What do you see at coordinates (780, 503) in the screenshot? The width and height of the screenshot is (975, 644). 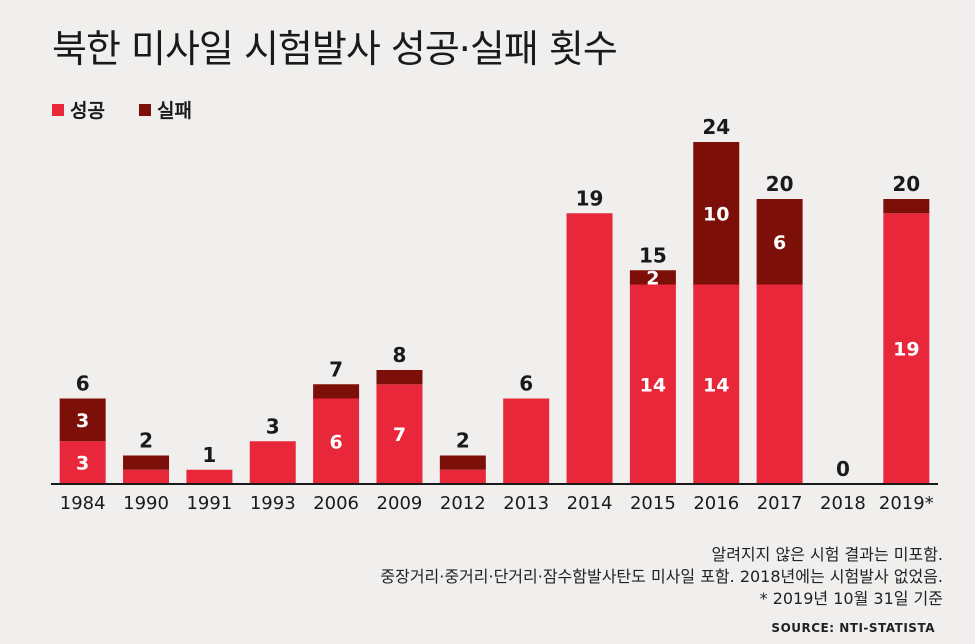 I see `x-tick-label: 2017` at bounding box center [780, 503].